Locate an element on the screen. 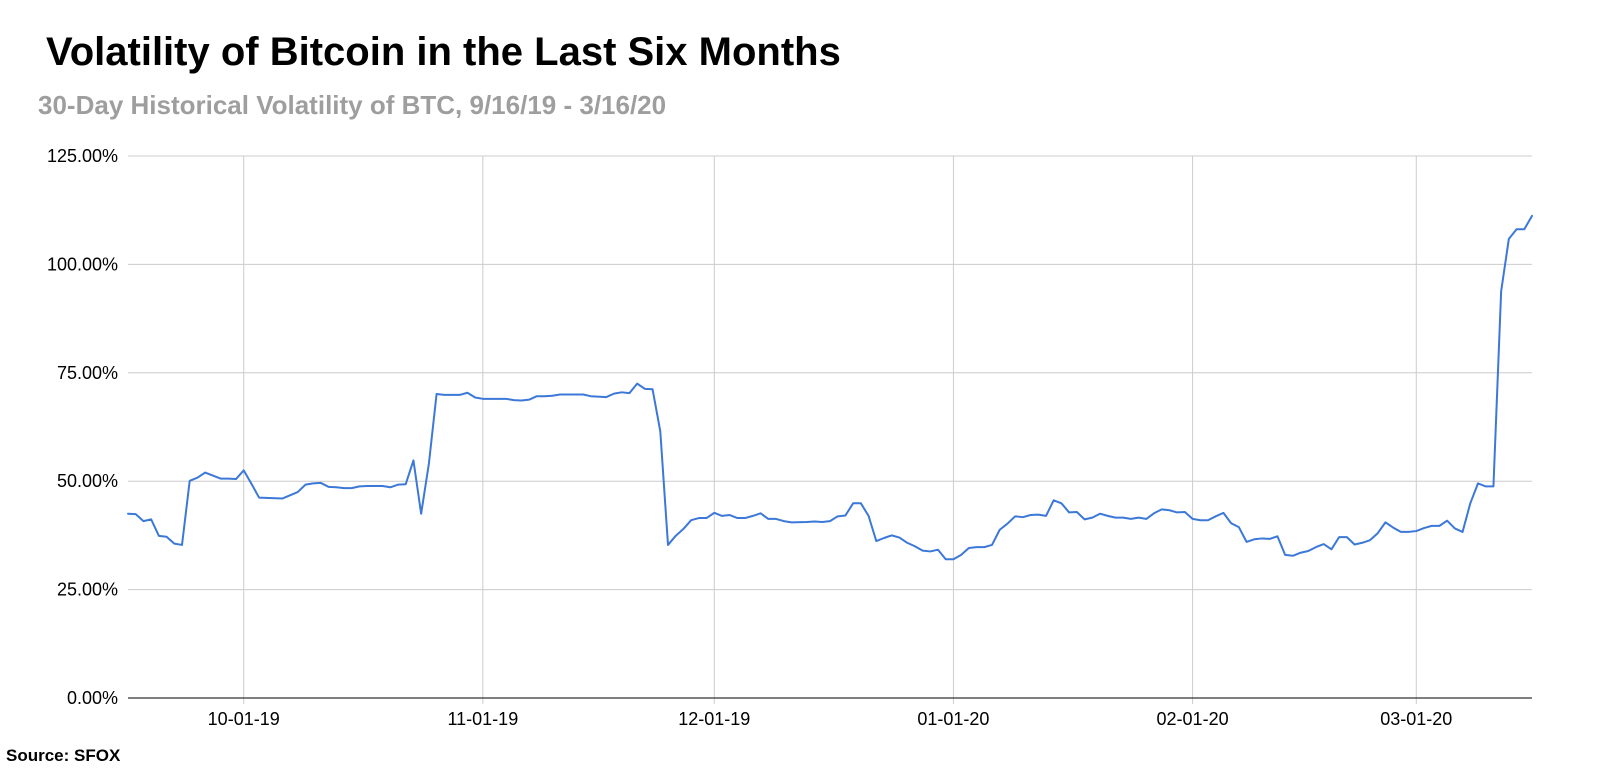 The image size is (1600, 782). x-tick-label: 01-01-20 is located at coordinates (953, 719).